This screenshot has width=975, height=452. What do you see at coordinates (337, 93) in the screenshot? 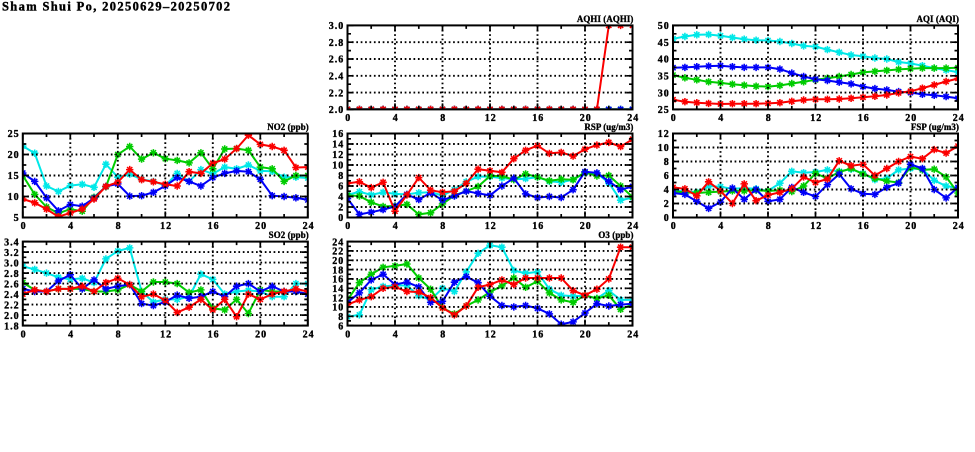
I see `svg-text: 2.2` at bounding box center [337, 93].